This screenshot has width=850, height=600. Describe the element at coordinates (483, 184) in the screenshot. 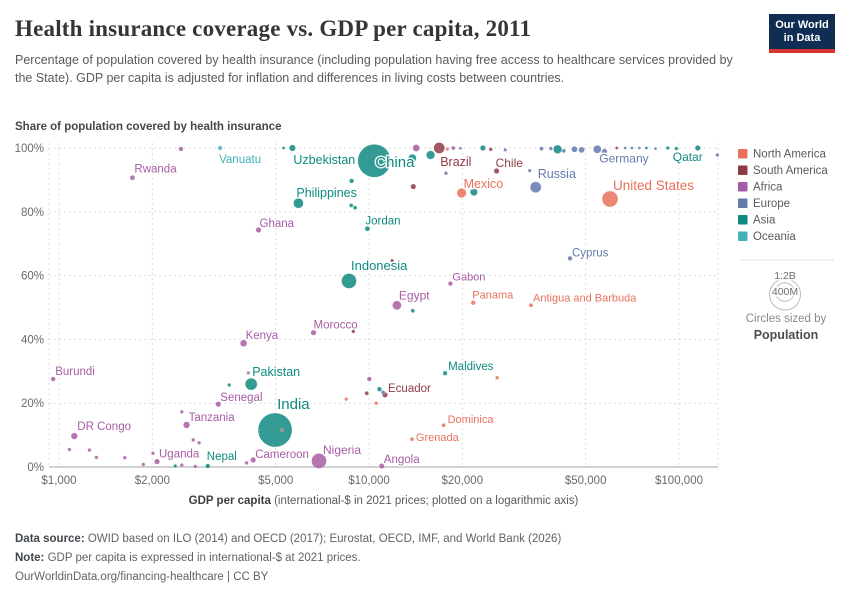

I see `country-label-mexico: Mexico` at that location.